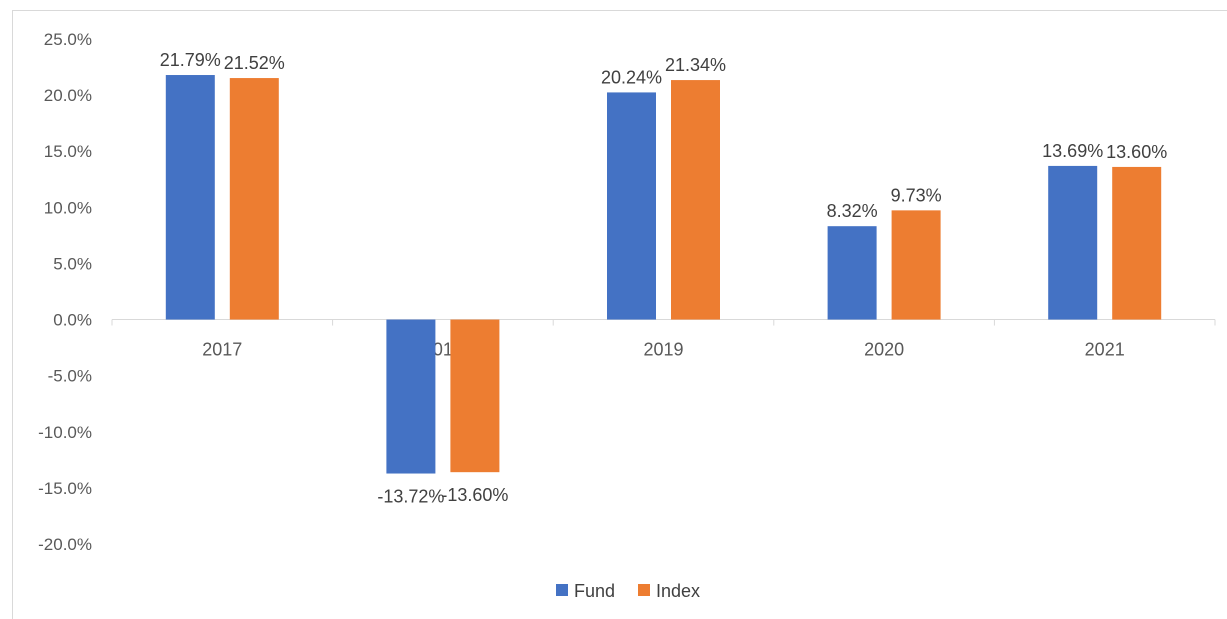 This screenshot has width=1227, height=619. What do you see at coordinates (1105, 350) in the screenshot?
I see `x-category-label: 2021` at bounding box center [1105, 350].